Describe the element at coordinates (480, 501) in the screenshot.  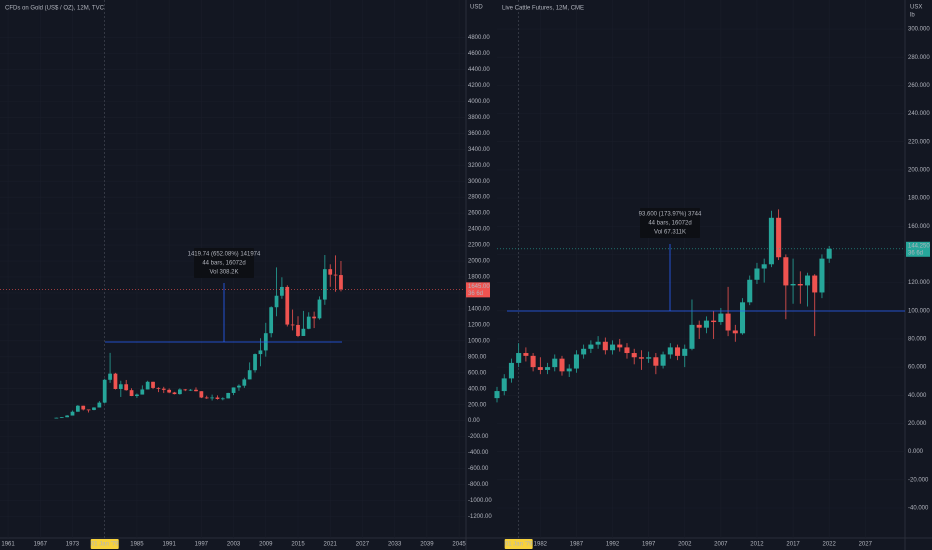
I see `y-tick-label: -1000.00` at that location.